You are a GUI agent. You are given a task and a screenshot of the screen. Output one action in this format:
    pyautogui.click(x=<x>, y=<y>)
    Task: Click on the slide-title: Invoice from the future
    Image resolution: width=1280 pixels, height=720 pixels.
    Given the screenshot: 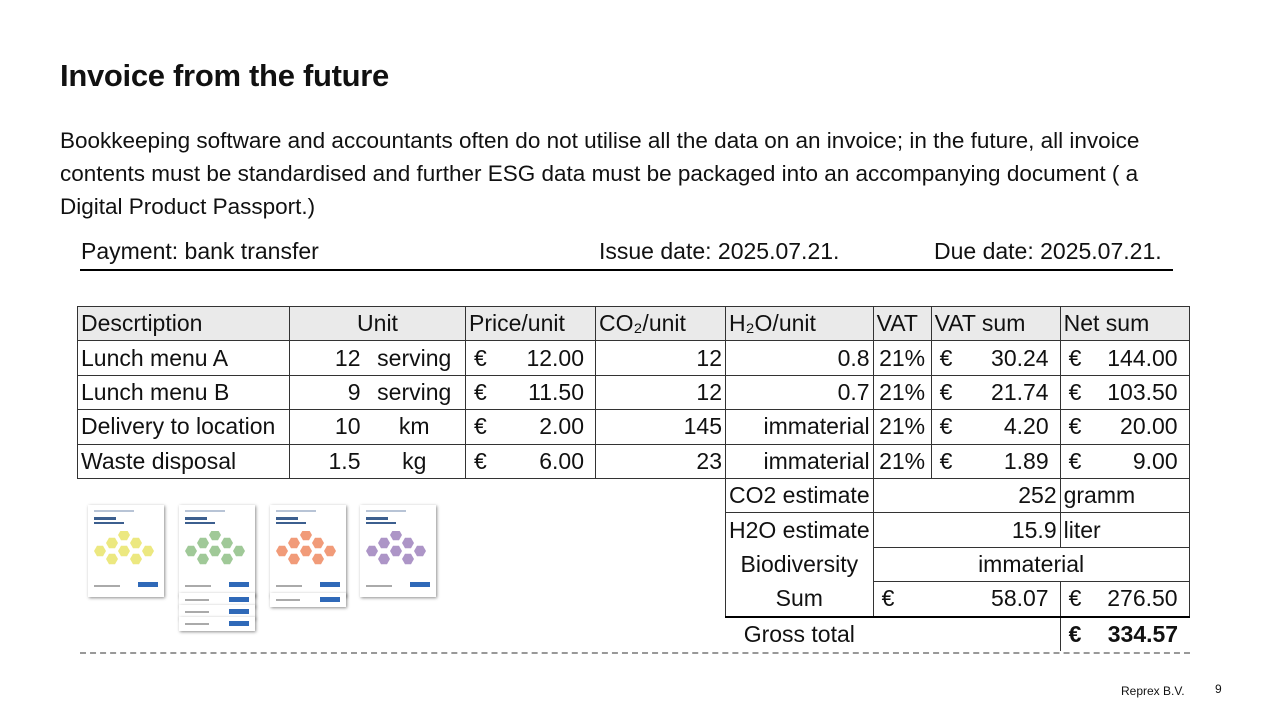 What is the action you would take?
    pyautogui.click(x=224, y=75)
    